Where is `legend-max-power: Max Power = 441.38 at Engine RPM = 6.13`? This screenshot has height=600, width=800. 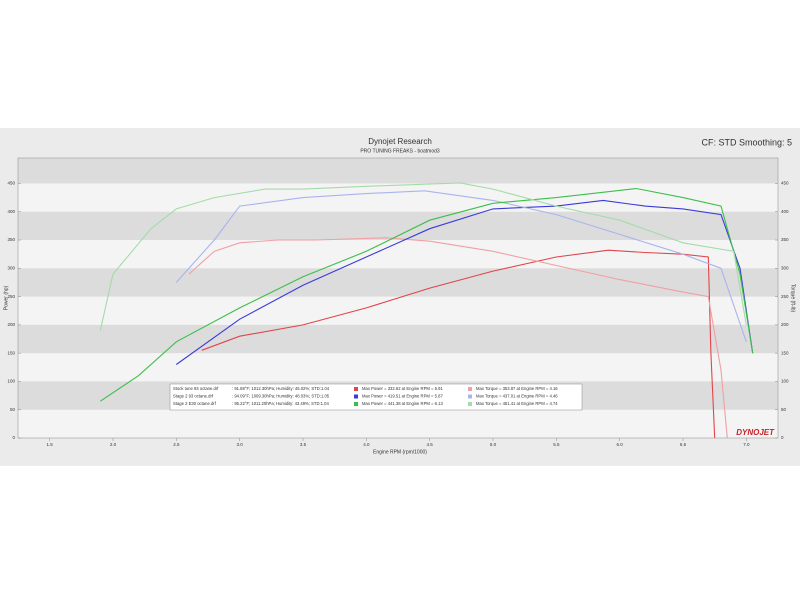 legend-max-power: Max Power = 441.38 at Engine RPM = 6.13 is located at coordinates (402, 403).